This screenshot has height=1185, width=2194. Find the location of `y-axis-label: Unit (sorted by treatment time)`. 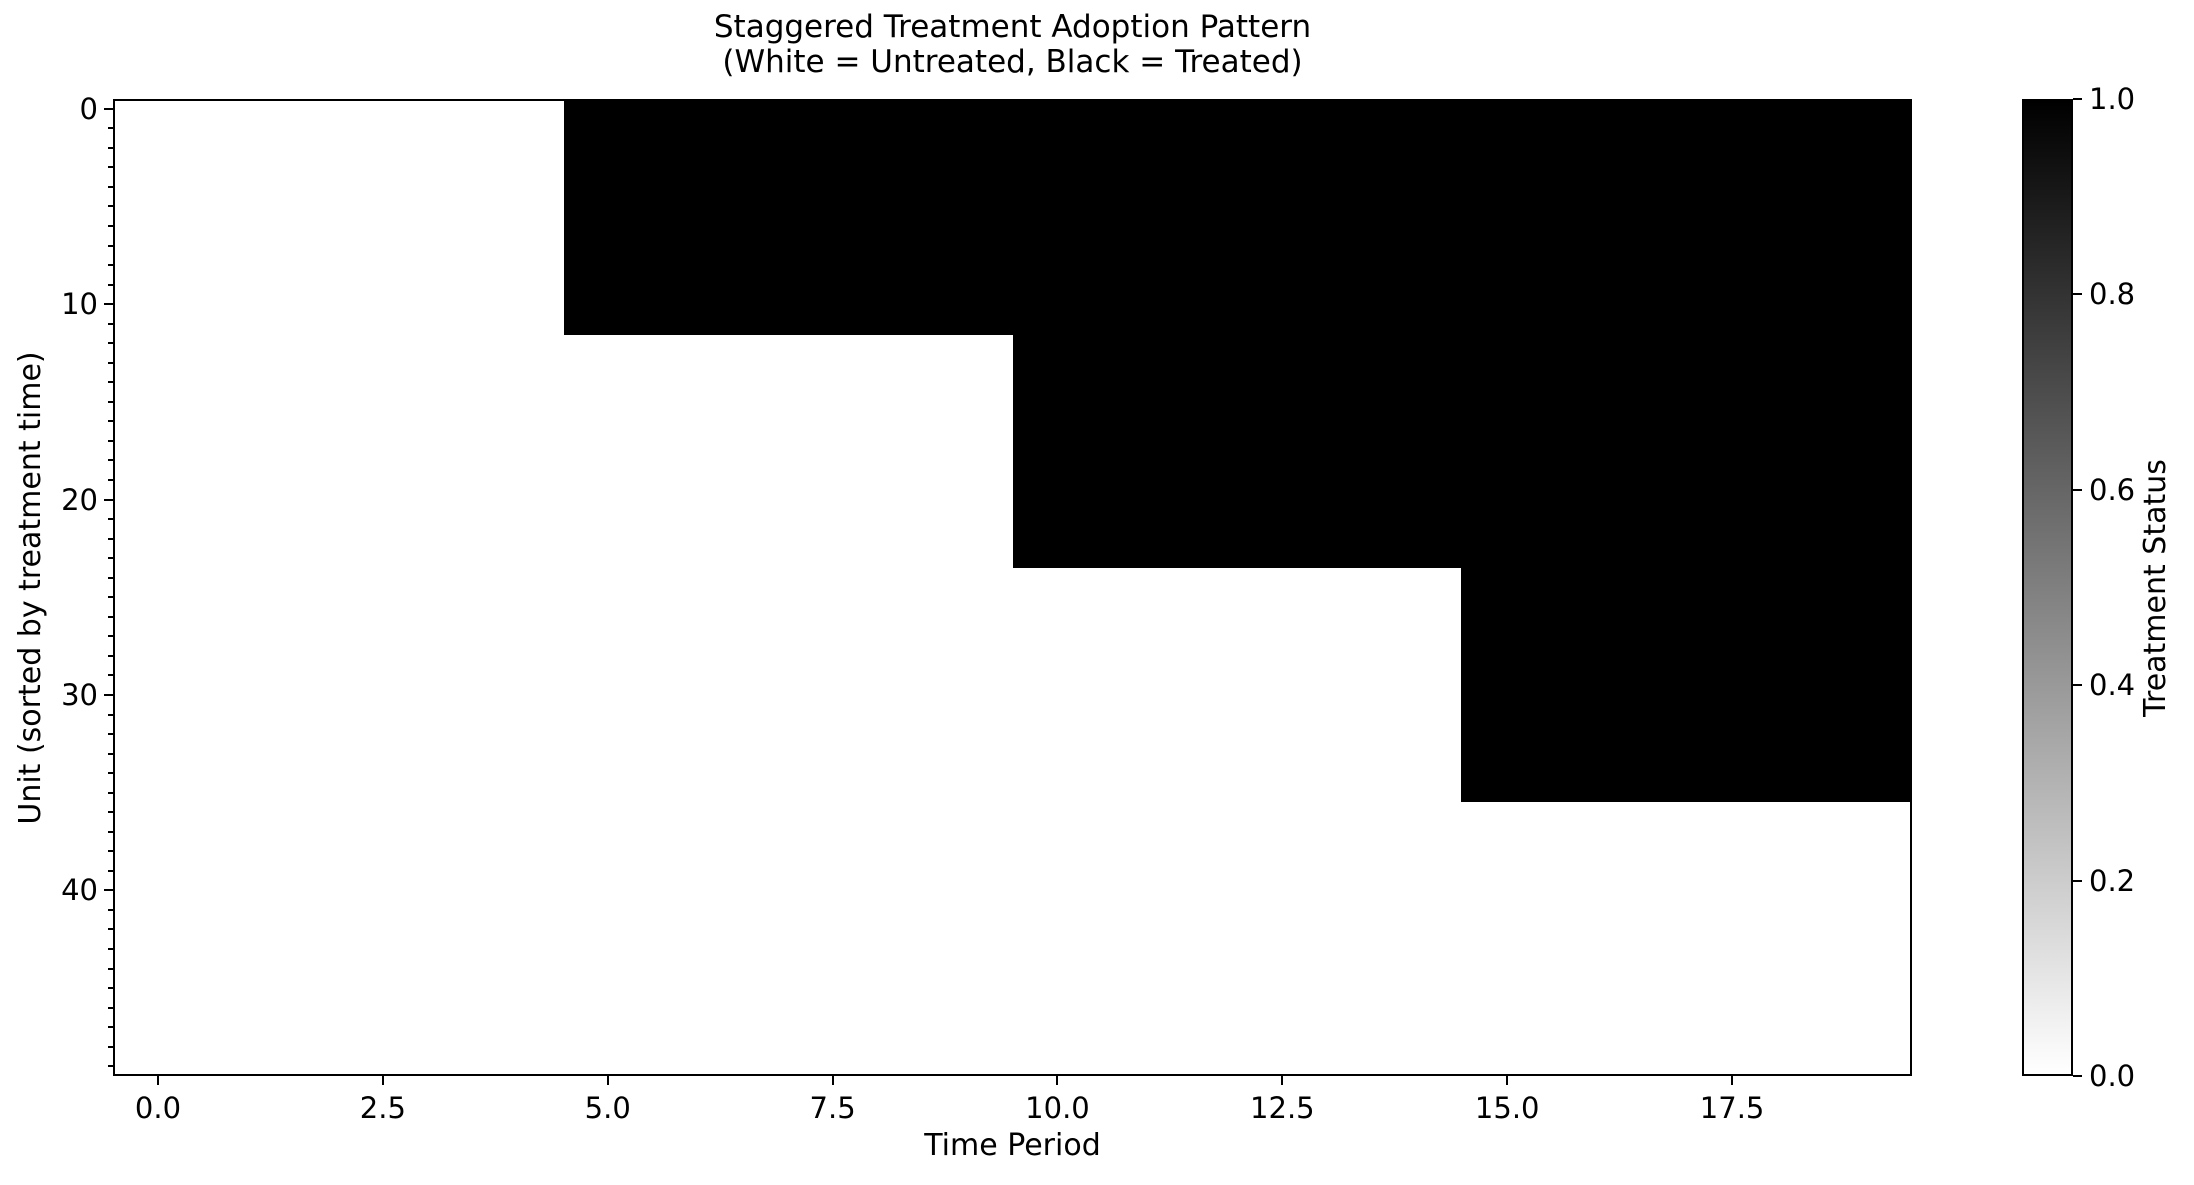

y-axis-label: Unit (sorted by treatment time) is located at coordinates (30, 588).